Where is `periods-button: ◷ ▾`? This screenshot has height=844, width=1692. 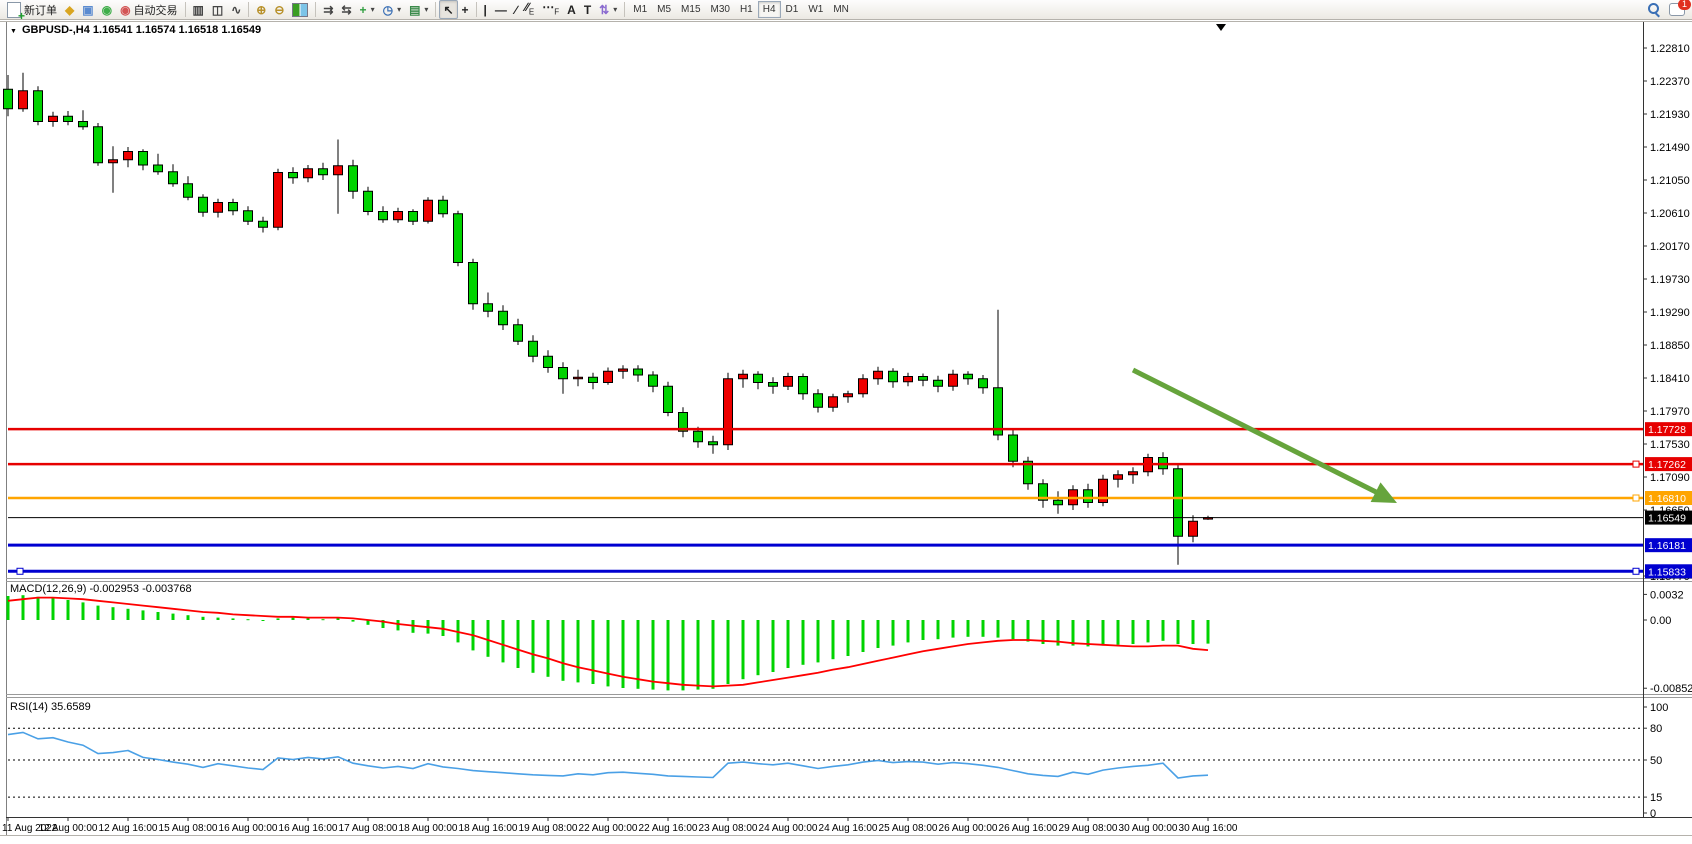
periods-button: ◷ ▾ is located at coordinates (392, 9).